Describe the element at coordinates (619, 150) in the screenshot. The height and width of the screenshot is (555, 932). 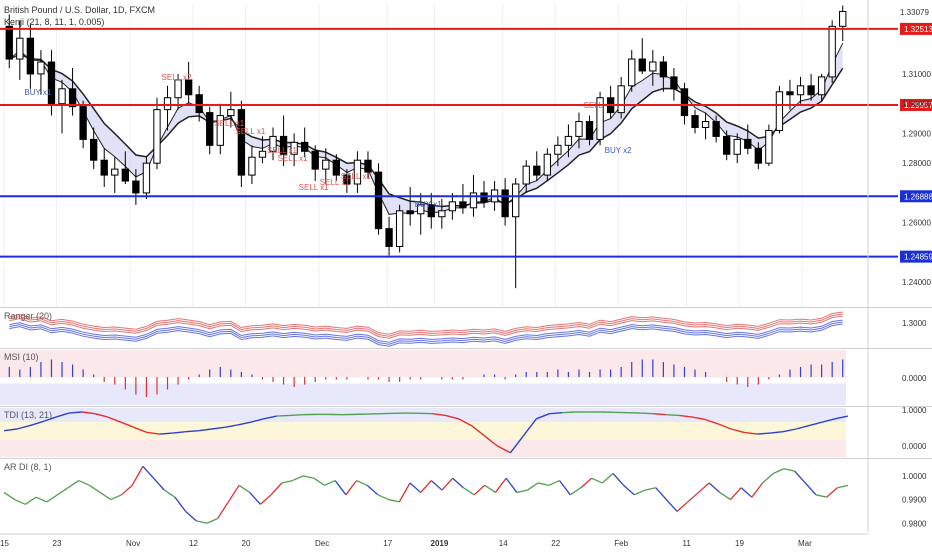
I see `signal-label: BUY x2` at that location.